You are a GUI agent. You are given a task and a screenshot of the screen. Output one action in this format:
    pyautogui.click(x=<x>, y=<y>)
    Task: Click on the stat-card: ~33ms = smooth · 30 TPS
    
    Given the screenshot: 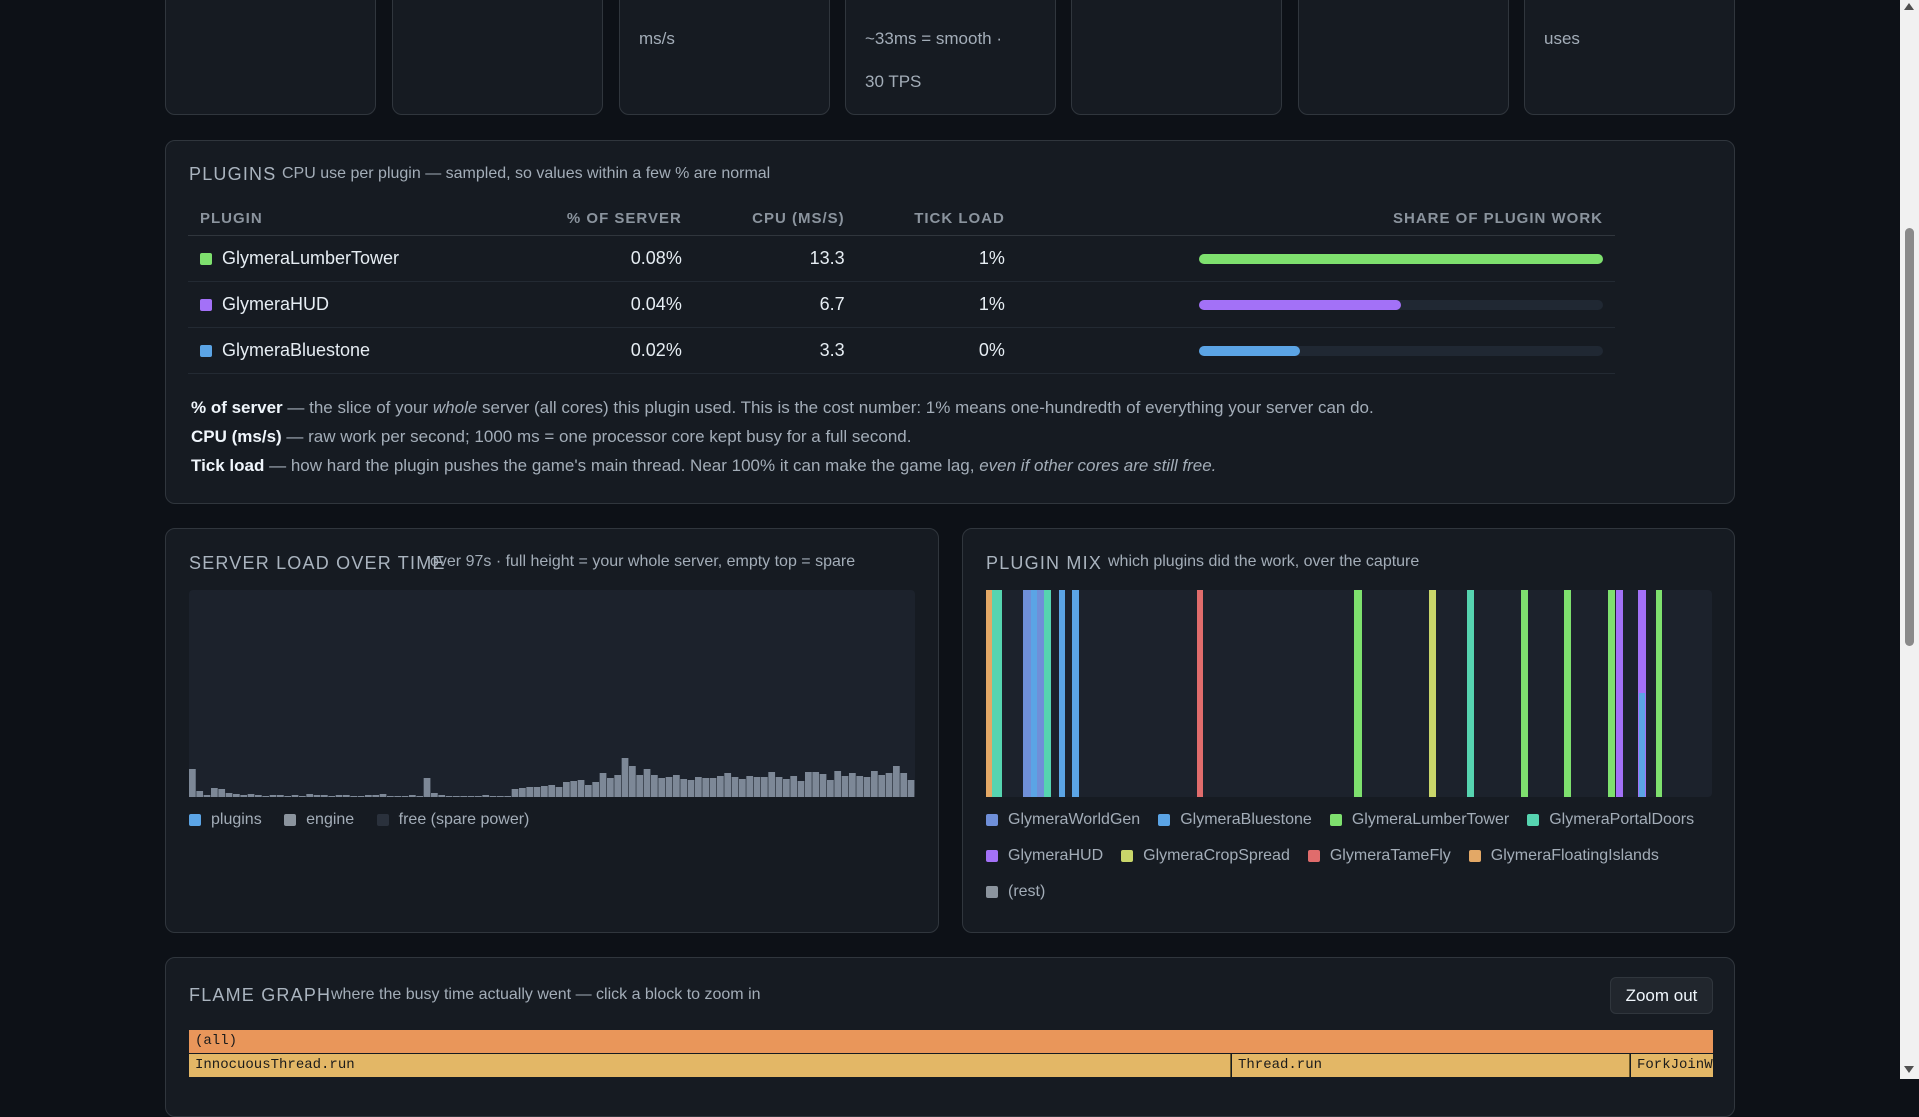 What is the action you would take?
    pyautogui.click(x=950, y=57)
    